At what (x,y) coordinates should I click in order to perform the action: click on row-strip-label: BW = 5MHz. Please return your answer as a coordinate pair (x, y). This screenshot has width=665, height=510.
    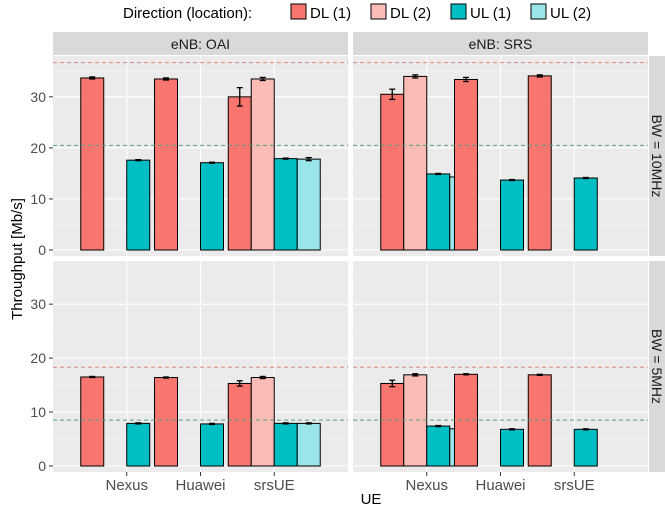
    Looking at the image, I should click on (657, 366).